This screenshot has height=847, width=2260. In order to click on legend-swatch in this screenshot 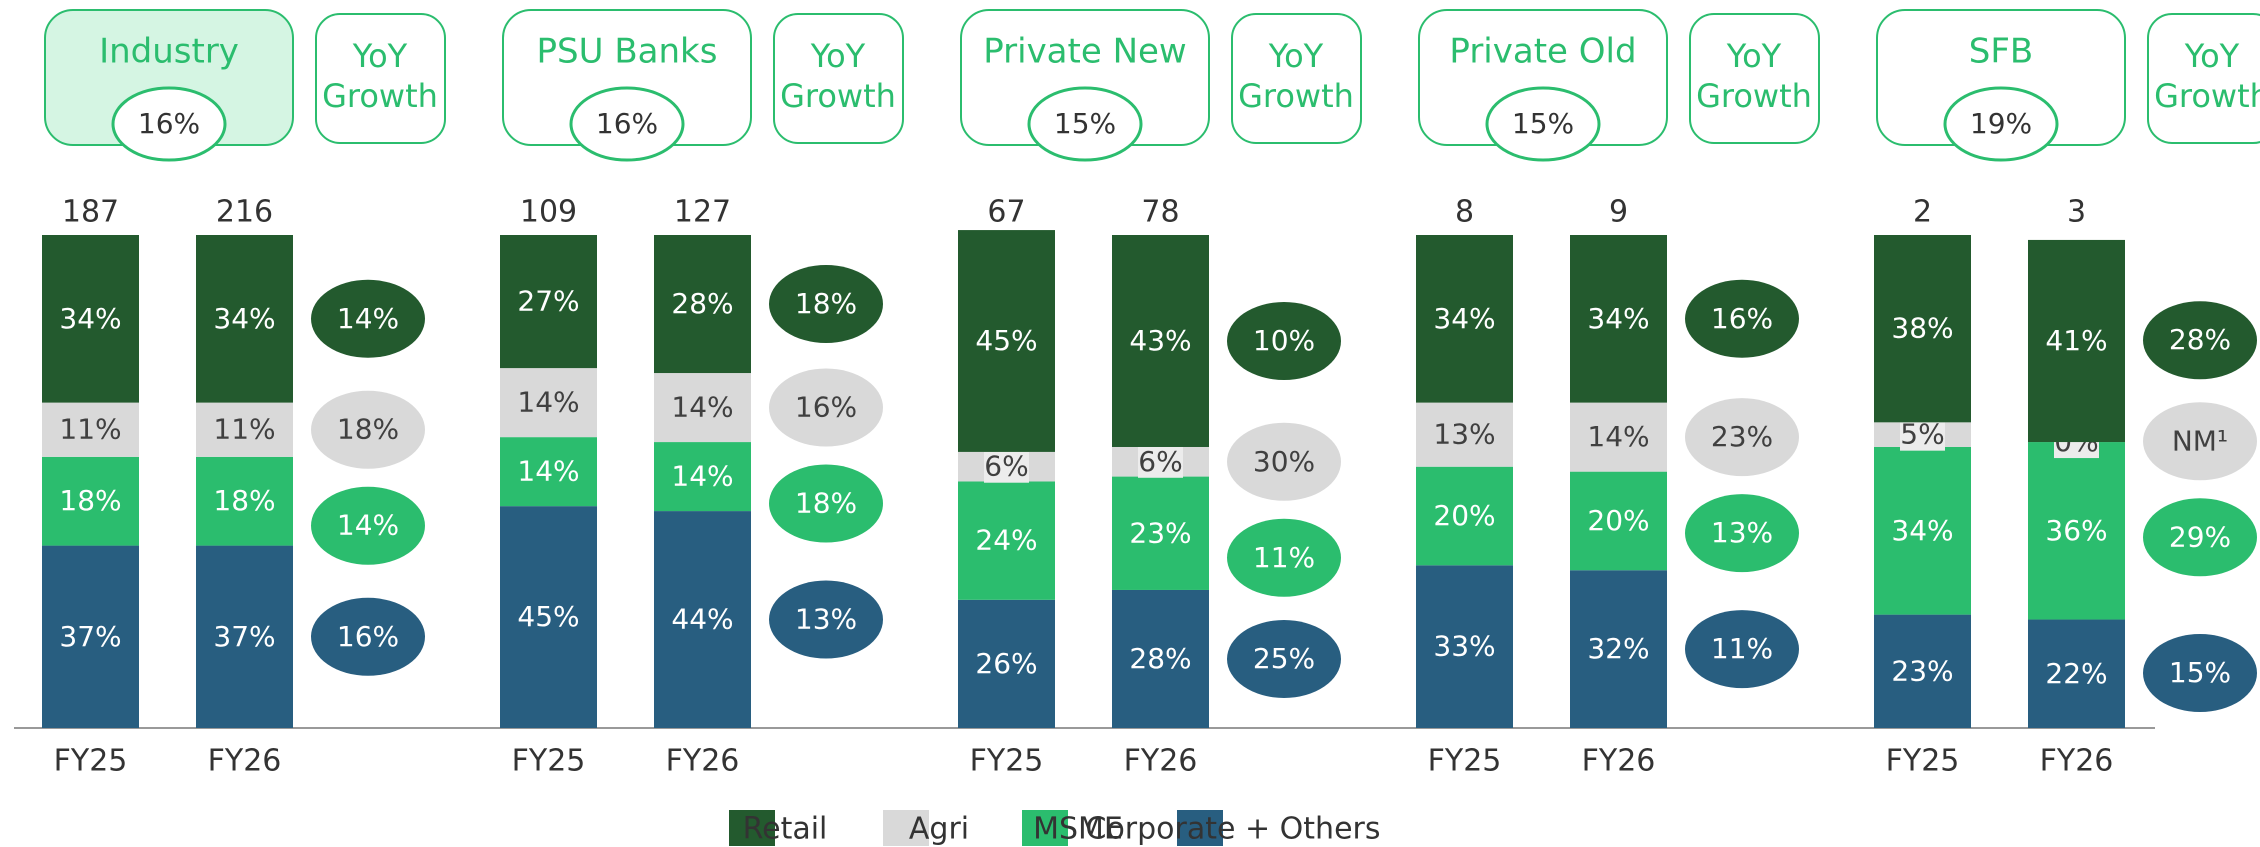, I will do `click(1200, 828)`.